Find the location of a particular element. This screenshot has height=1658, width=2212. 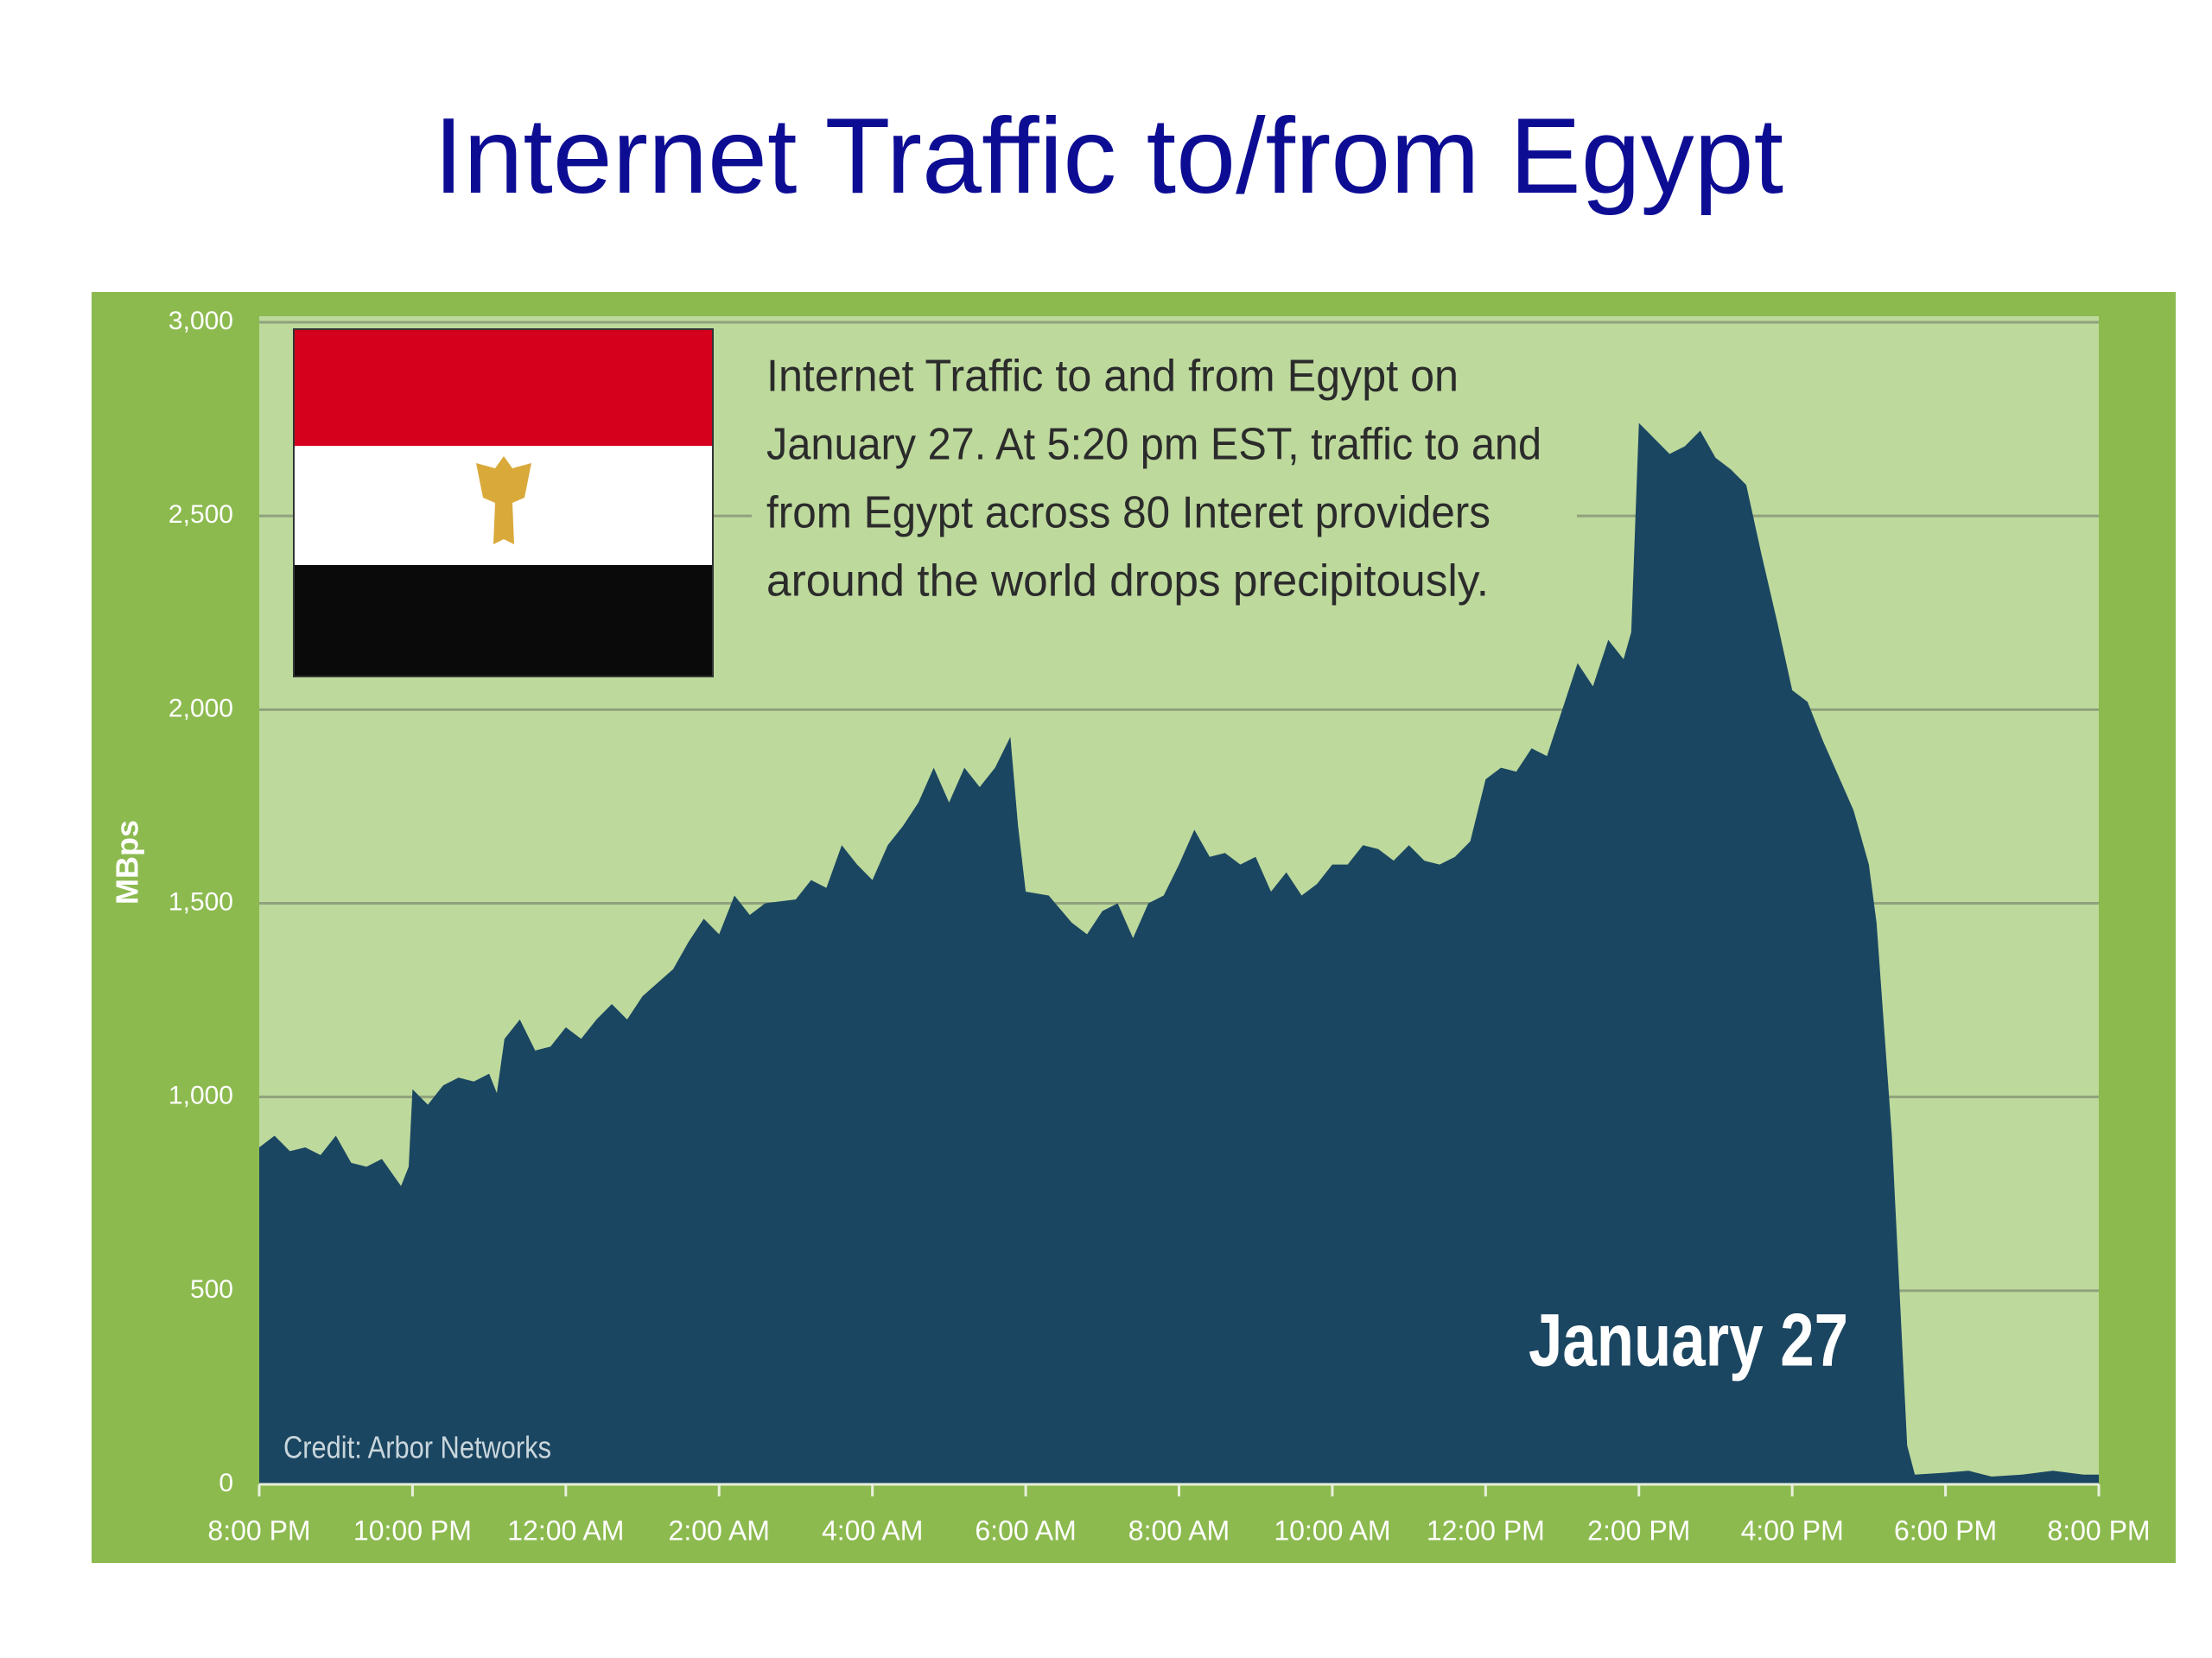

x-tick-label: 12:00 AM is located at coordinates (565, 1530).